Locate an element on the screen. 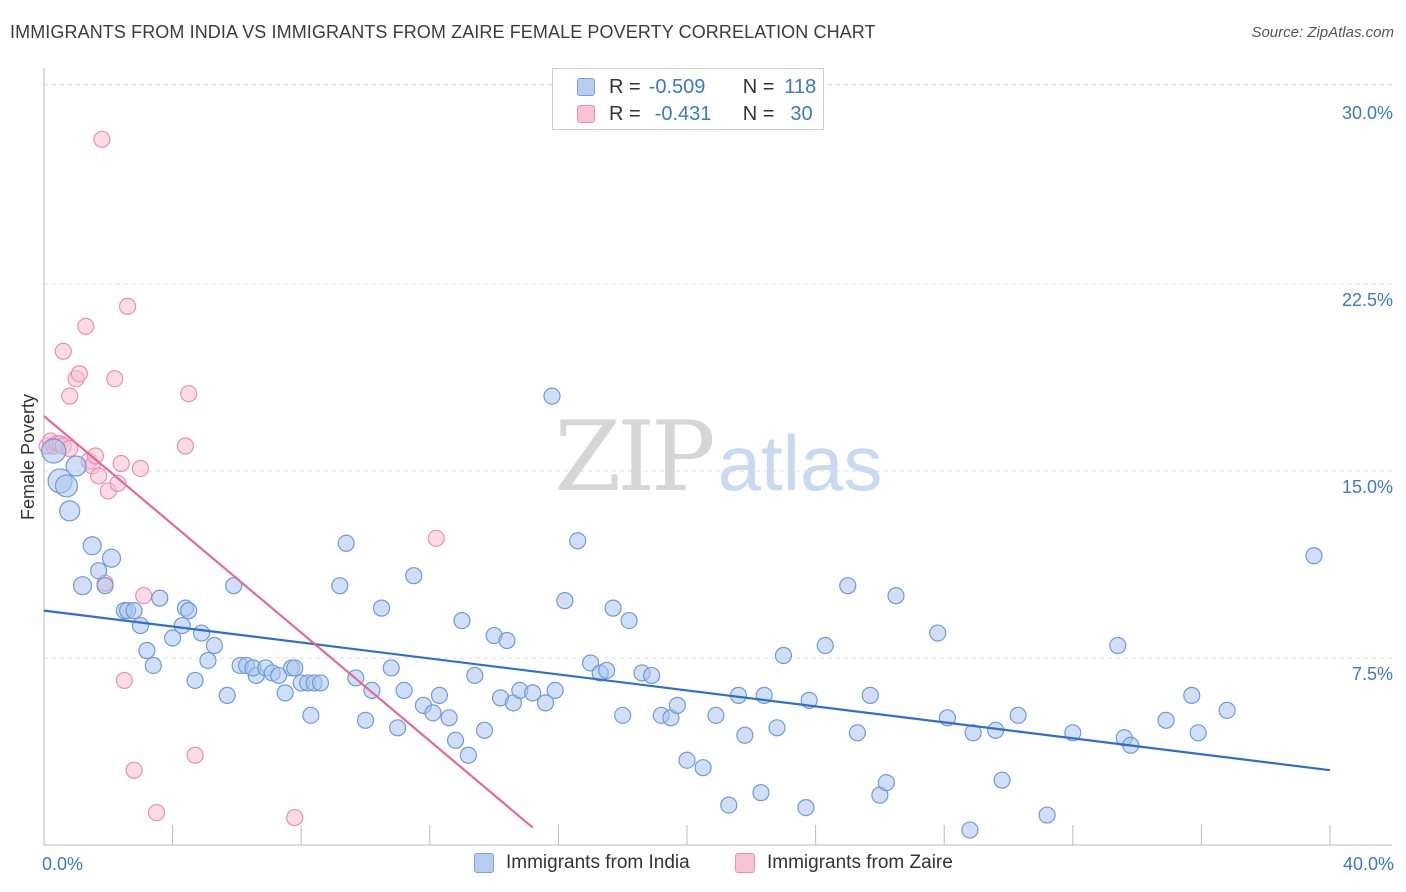  watermark-atlas: atlas is located at coordinates (800, 463).